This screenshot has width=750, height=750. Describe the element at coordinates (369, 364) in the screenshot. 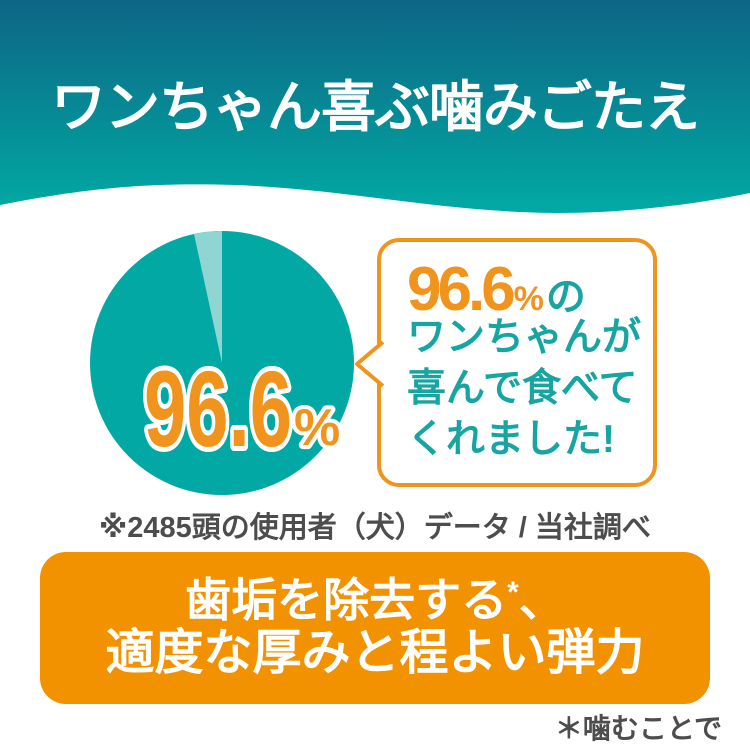

I see `speech-bubble-tail-icon` at that location.